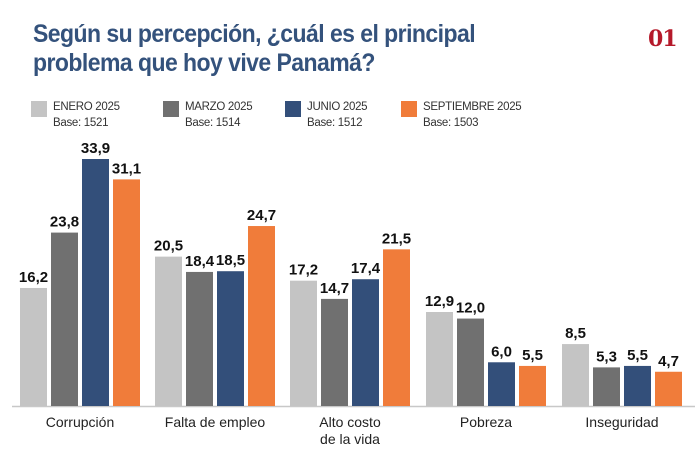 The height and width of the screenshot is (466, 699). What do you see at coordinates (350, 439) in the screenshot?
I see `category-label: de la vida` at bounding box center [350, 439].